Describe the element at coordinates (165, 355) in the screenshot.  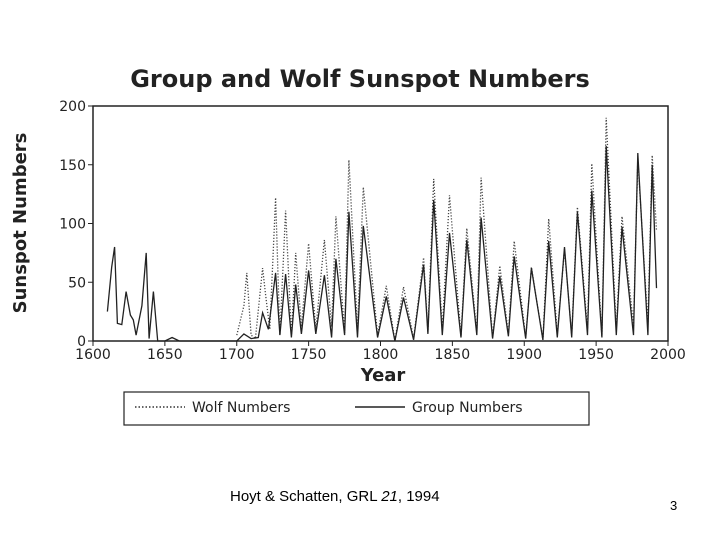
I see `x-tick-label: 1650` at that location.